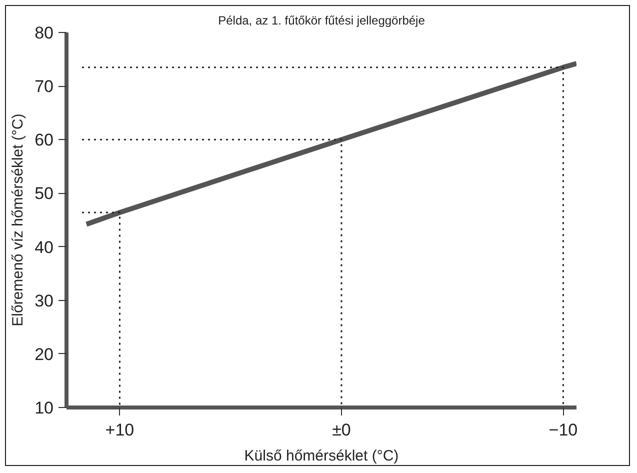 The image size is (637, 473). Describe the element at coordinates (44, 86) in the screenshot. I see `y-tick-label: 70` at that location.